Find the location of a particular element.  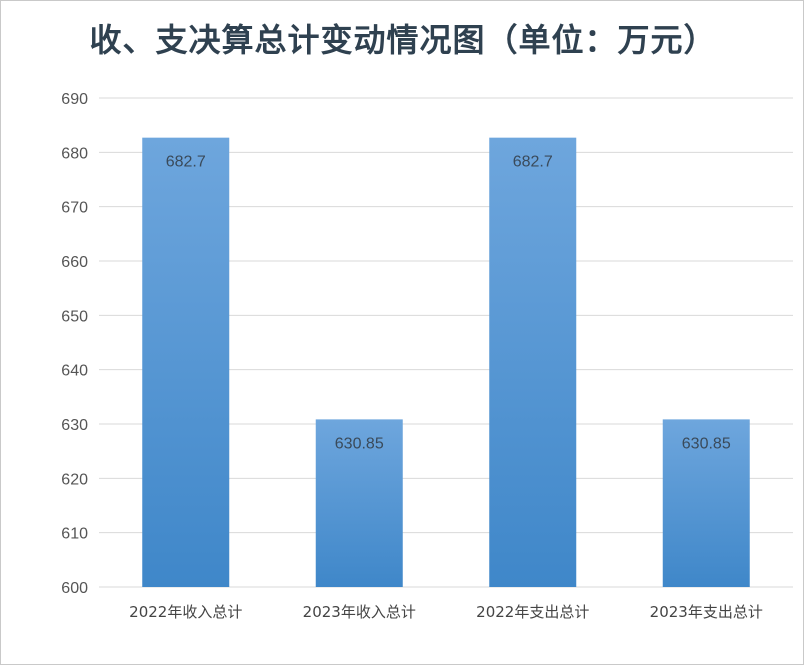

y-axis-ticks: 600 610 620 630 640 650 660 670 680 690 is located at coordinates (74, 344).